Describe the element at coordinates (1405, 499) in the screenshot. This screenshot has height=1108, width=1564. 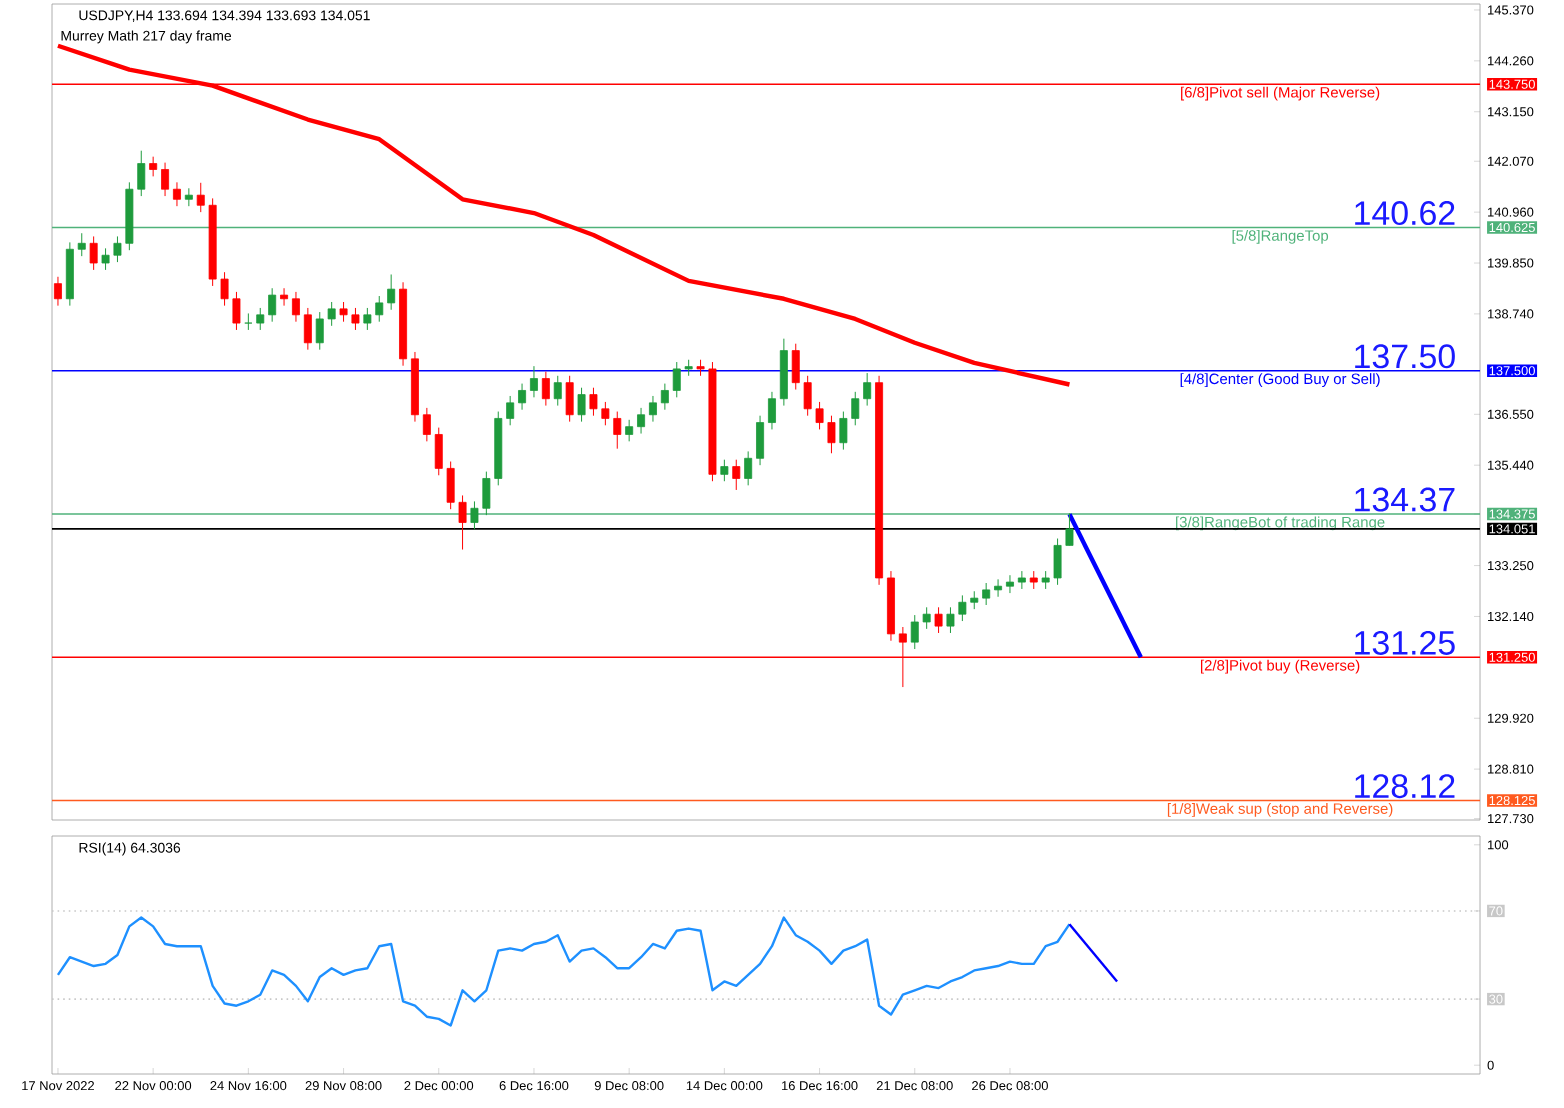
I see `annotation: 134.37` at that location.